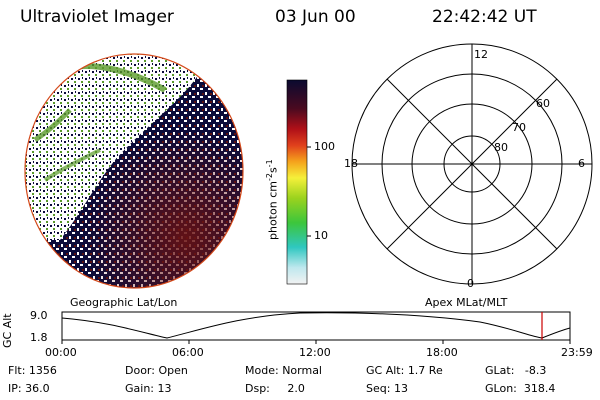 This screenshot has height=400, width=600. Describe the element at coordinates (29, 388) in the screenshot. I see `info-ip: IP: 36.0` at that location.